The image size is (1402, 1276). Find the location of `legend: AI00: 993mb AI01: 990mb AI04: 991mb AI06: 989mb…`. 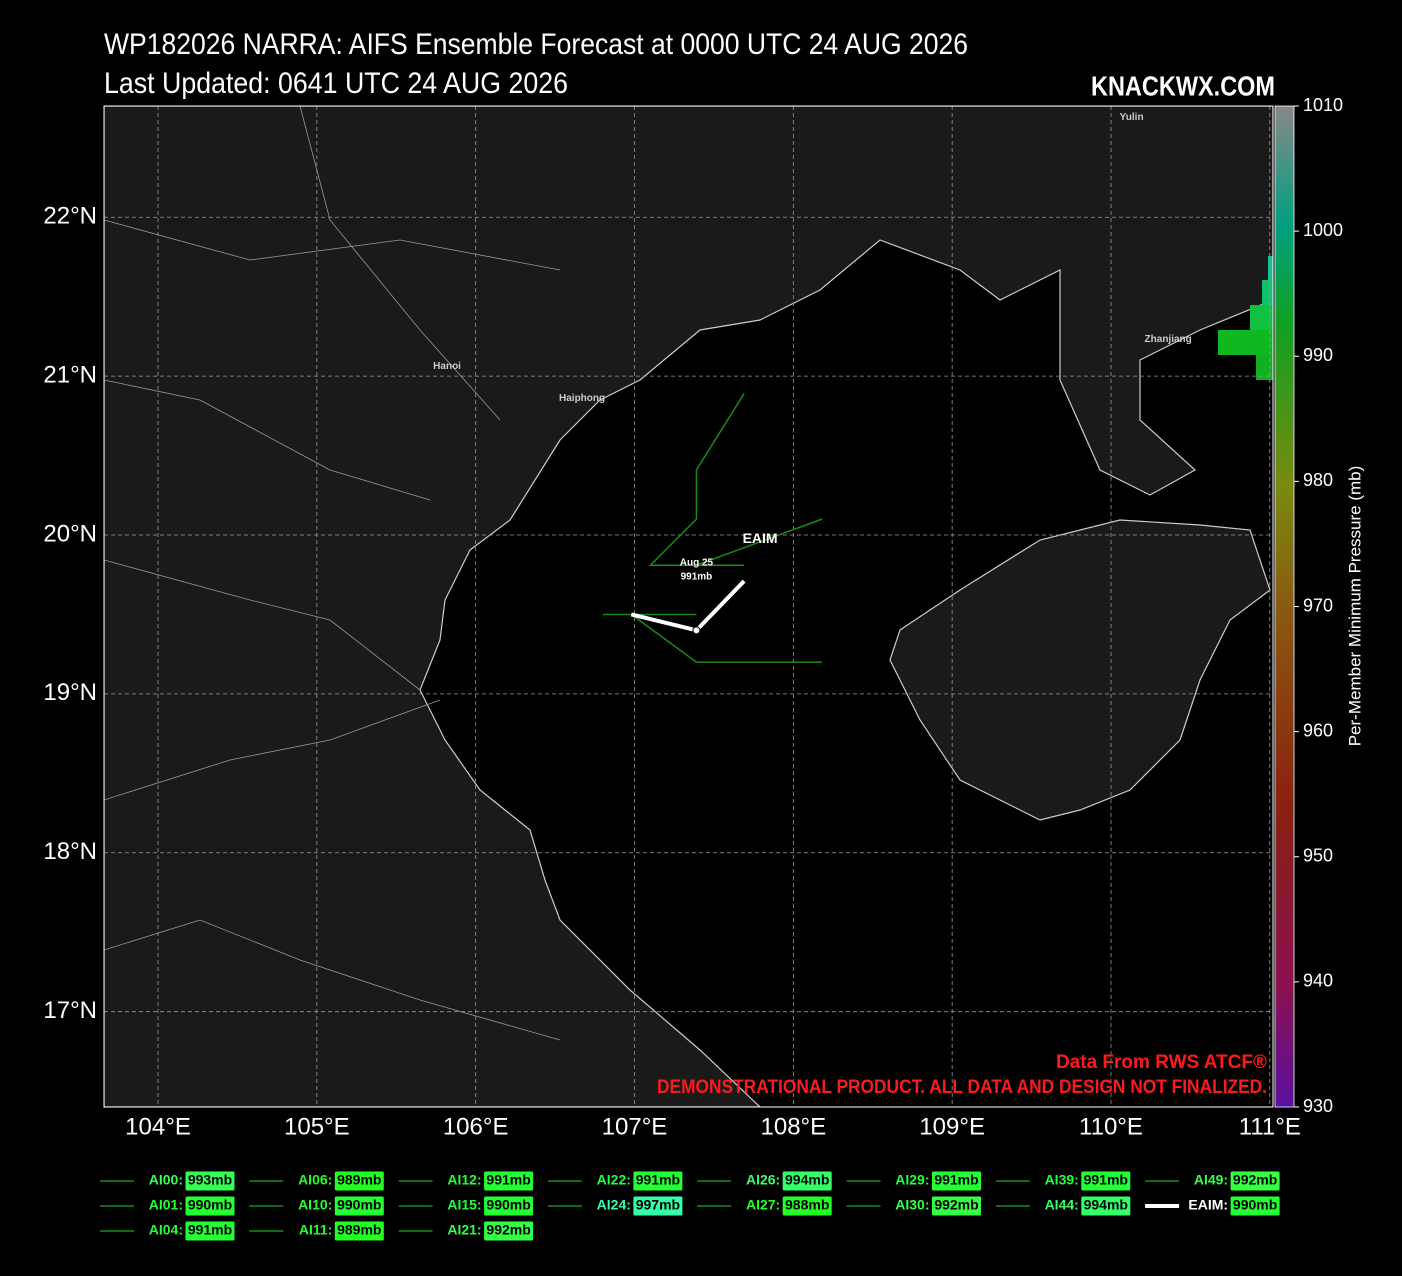

legend: AI00: 993mb AI01: 990mb AI04: 991mb AI06: 989mb… is located at coordinates (690, 1206).